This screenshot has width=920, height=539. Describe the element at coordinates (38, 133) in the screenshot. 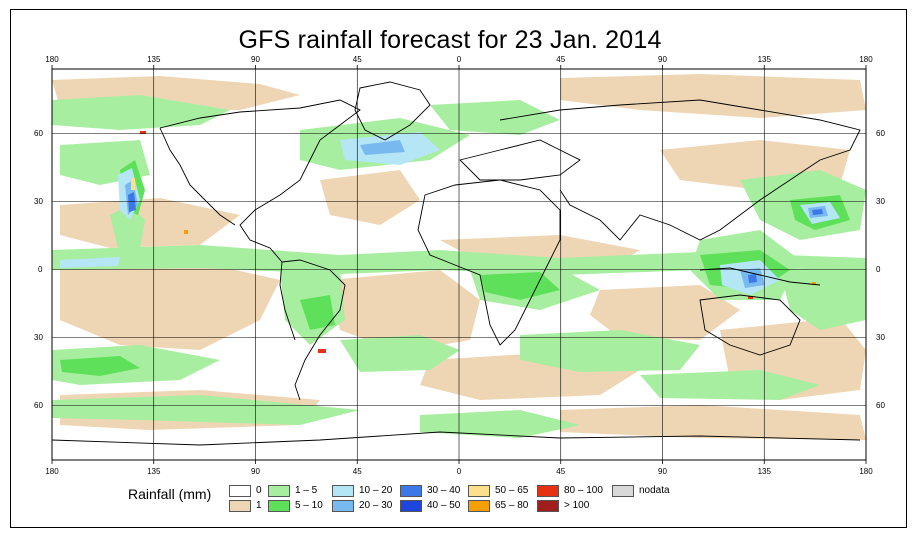

I see `lat-tick-left-60n: 60` at that location.